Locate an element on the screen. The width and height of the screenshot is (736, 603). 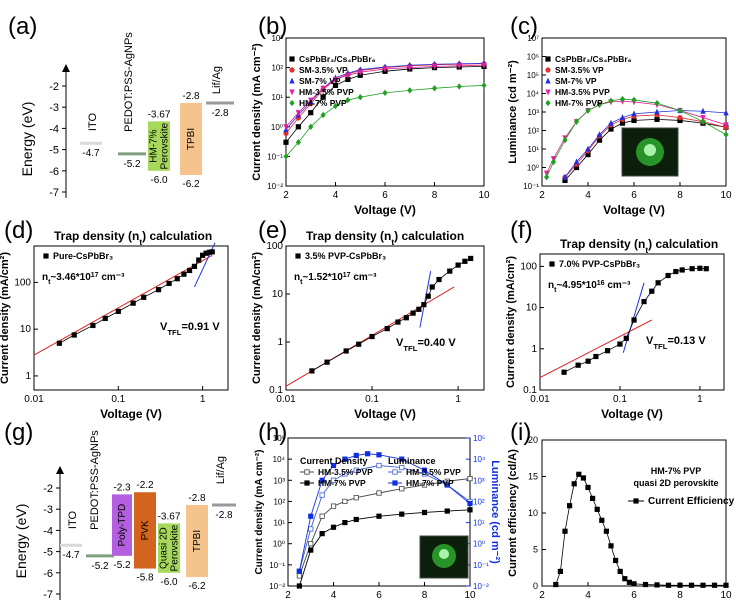
chart-d-ylabel: Current density (mA/cm²) is located at coordinates (5, 318).